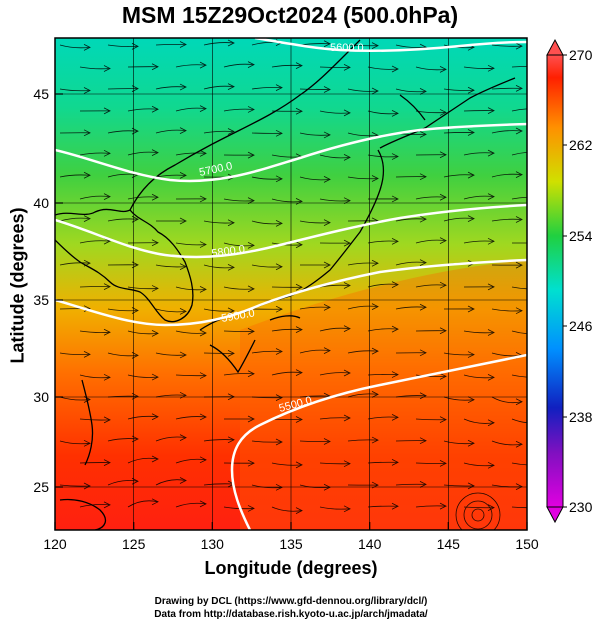 This screenshot has width=599, height=625. I want to click on colorbar-gradient, so click(555, 281).